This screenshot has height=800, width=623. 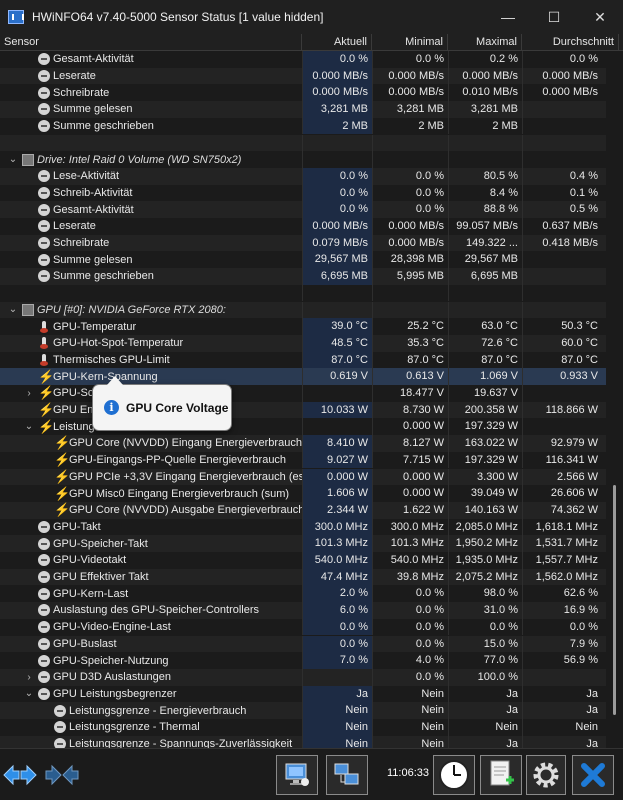 I want to click on monitor-button, so click(x=297, y=775).